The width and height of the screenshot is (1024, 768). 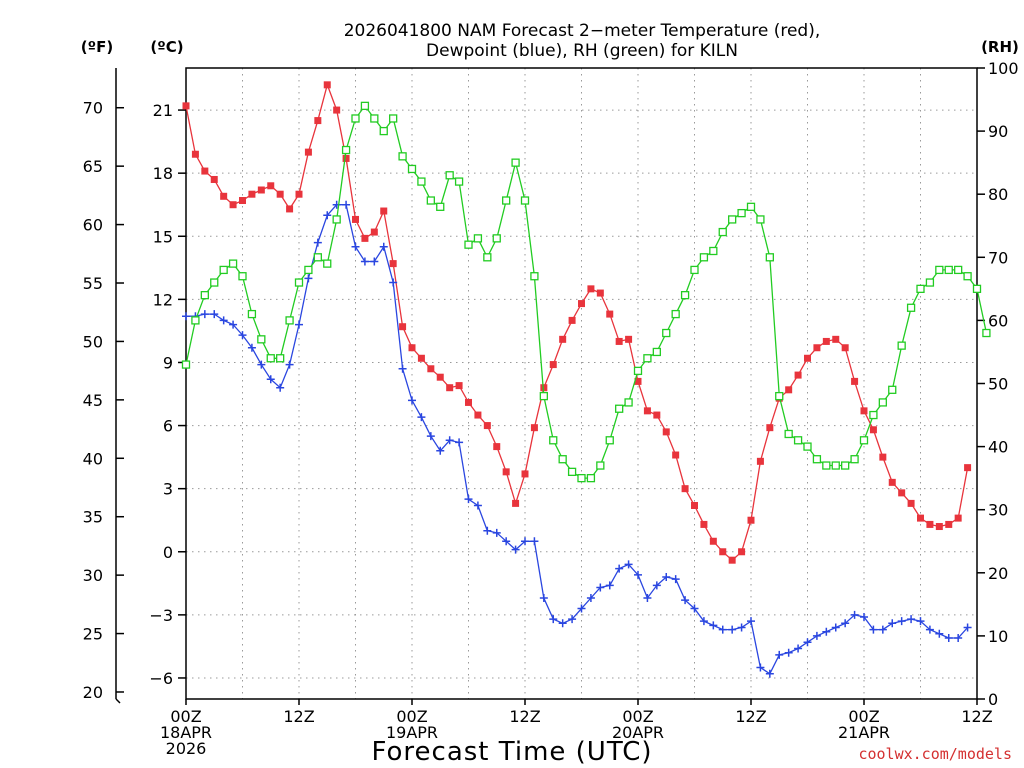 I want to click on x-tick-label: 2026, so click(x=186, y=748).